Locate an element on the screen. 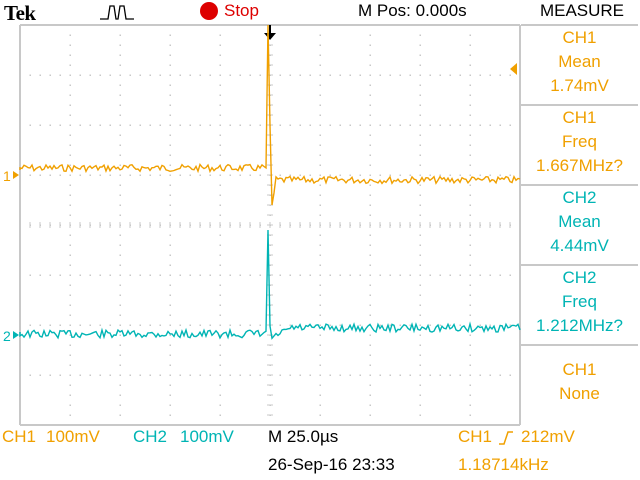 This screenshot has width=640, height=480. measure-type: None is located at coordinates (579, 393).